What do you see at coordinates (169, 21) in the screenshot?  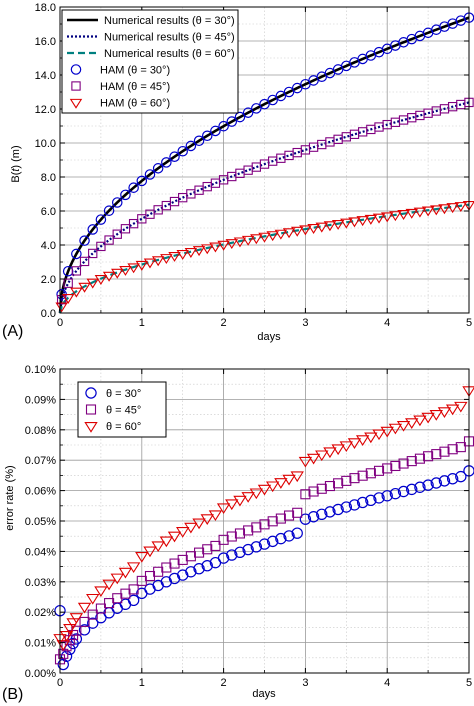 I see `chart-a-legend-entry: Numerical results (θ = 30°)` at bounding box center [169, 21].